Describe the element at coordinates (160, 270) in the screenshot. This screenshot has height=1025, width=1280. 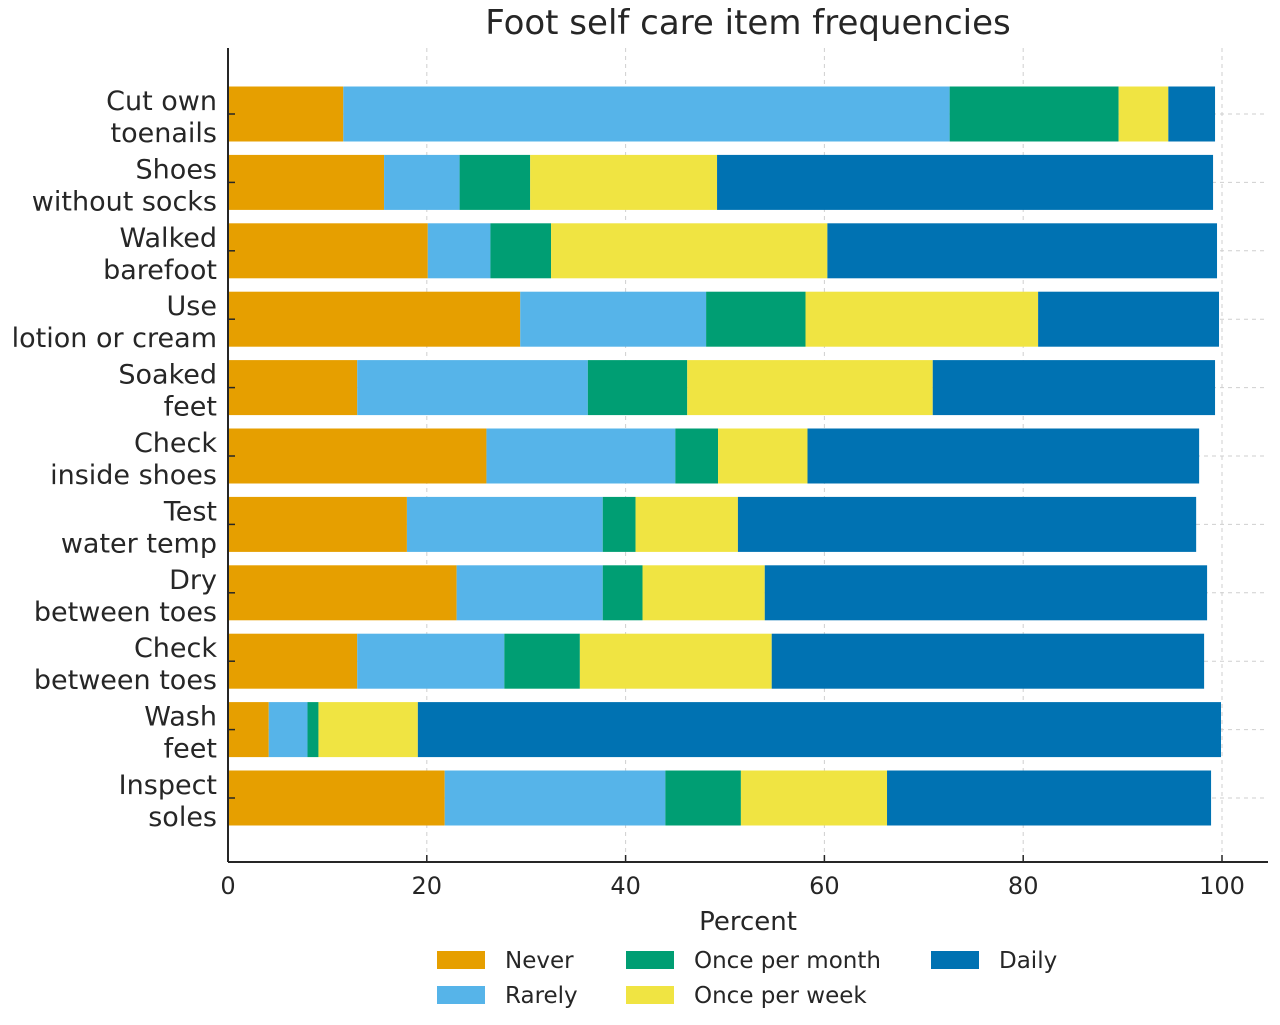
I see `y-tick-label-line: barefoot` at that location.